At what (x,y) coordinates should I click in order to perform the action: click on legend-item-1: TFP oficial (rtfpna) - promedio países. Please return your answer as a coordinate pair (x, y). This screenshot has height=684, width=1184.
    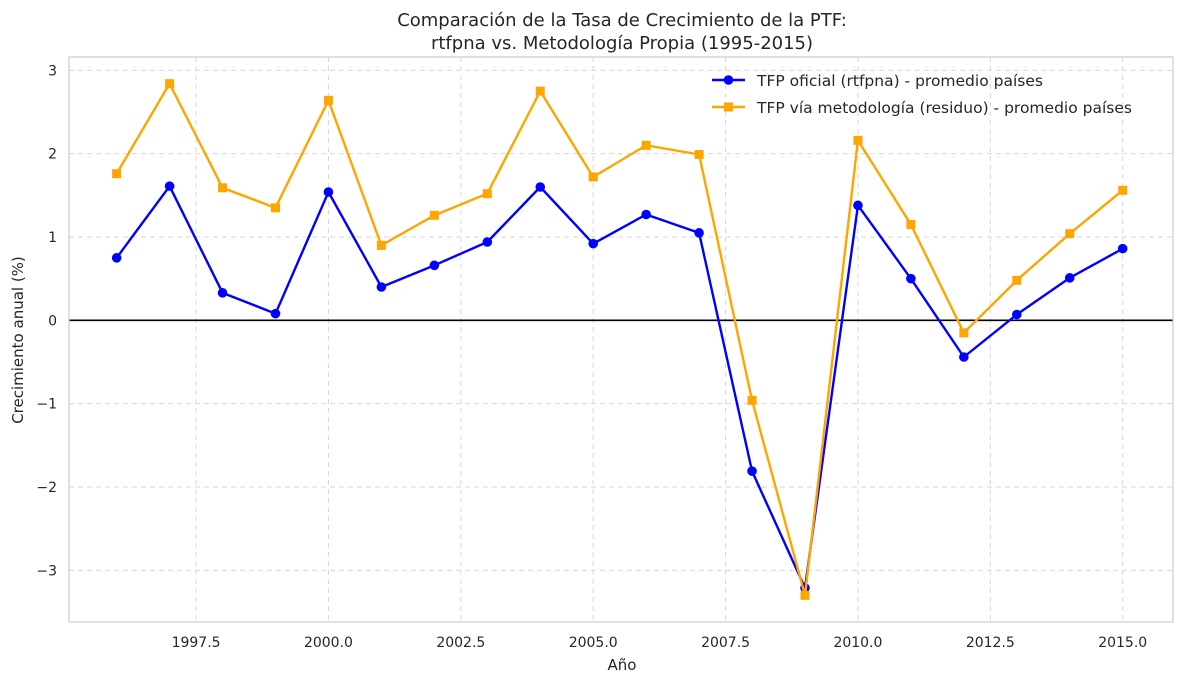
    Looking at the image, I should click on (877, 81).